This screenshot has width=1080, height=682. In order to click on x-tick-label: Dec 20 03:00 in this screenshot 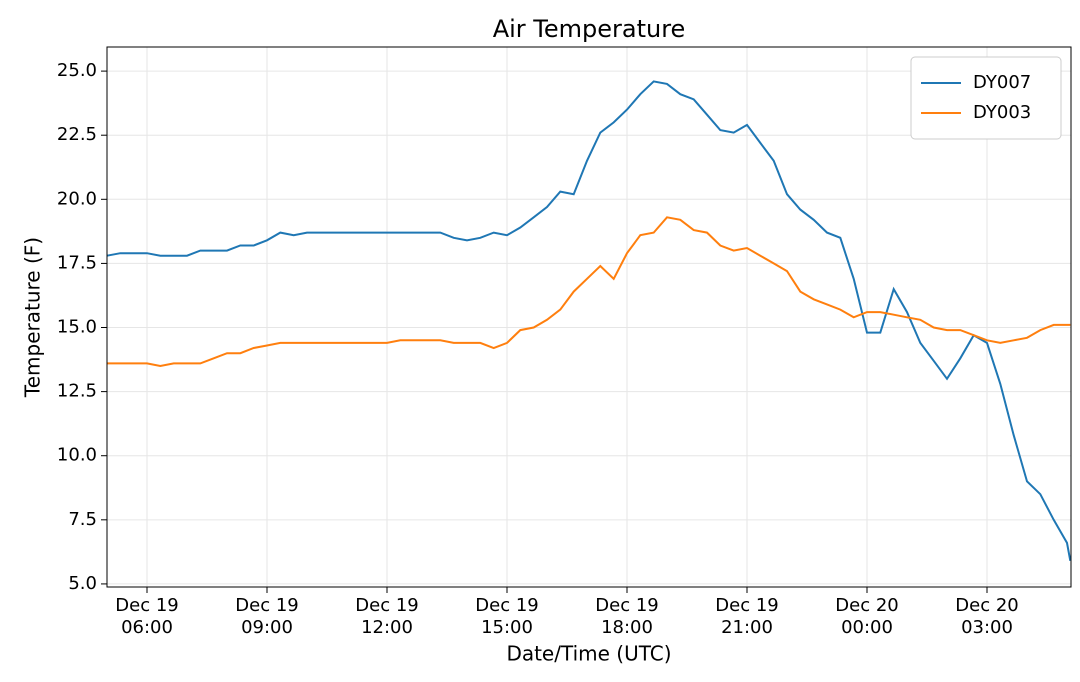, I will do `click(987, 616)`.